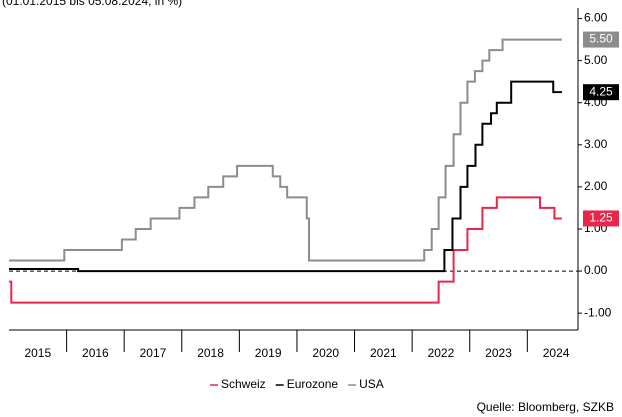  Describe the element at coordinates (95, 353) in the screenshot. I see `x-tick-label: 2016` at that location.